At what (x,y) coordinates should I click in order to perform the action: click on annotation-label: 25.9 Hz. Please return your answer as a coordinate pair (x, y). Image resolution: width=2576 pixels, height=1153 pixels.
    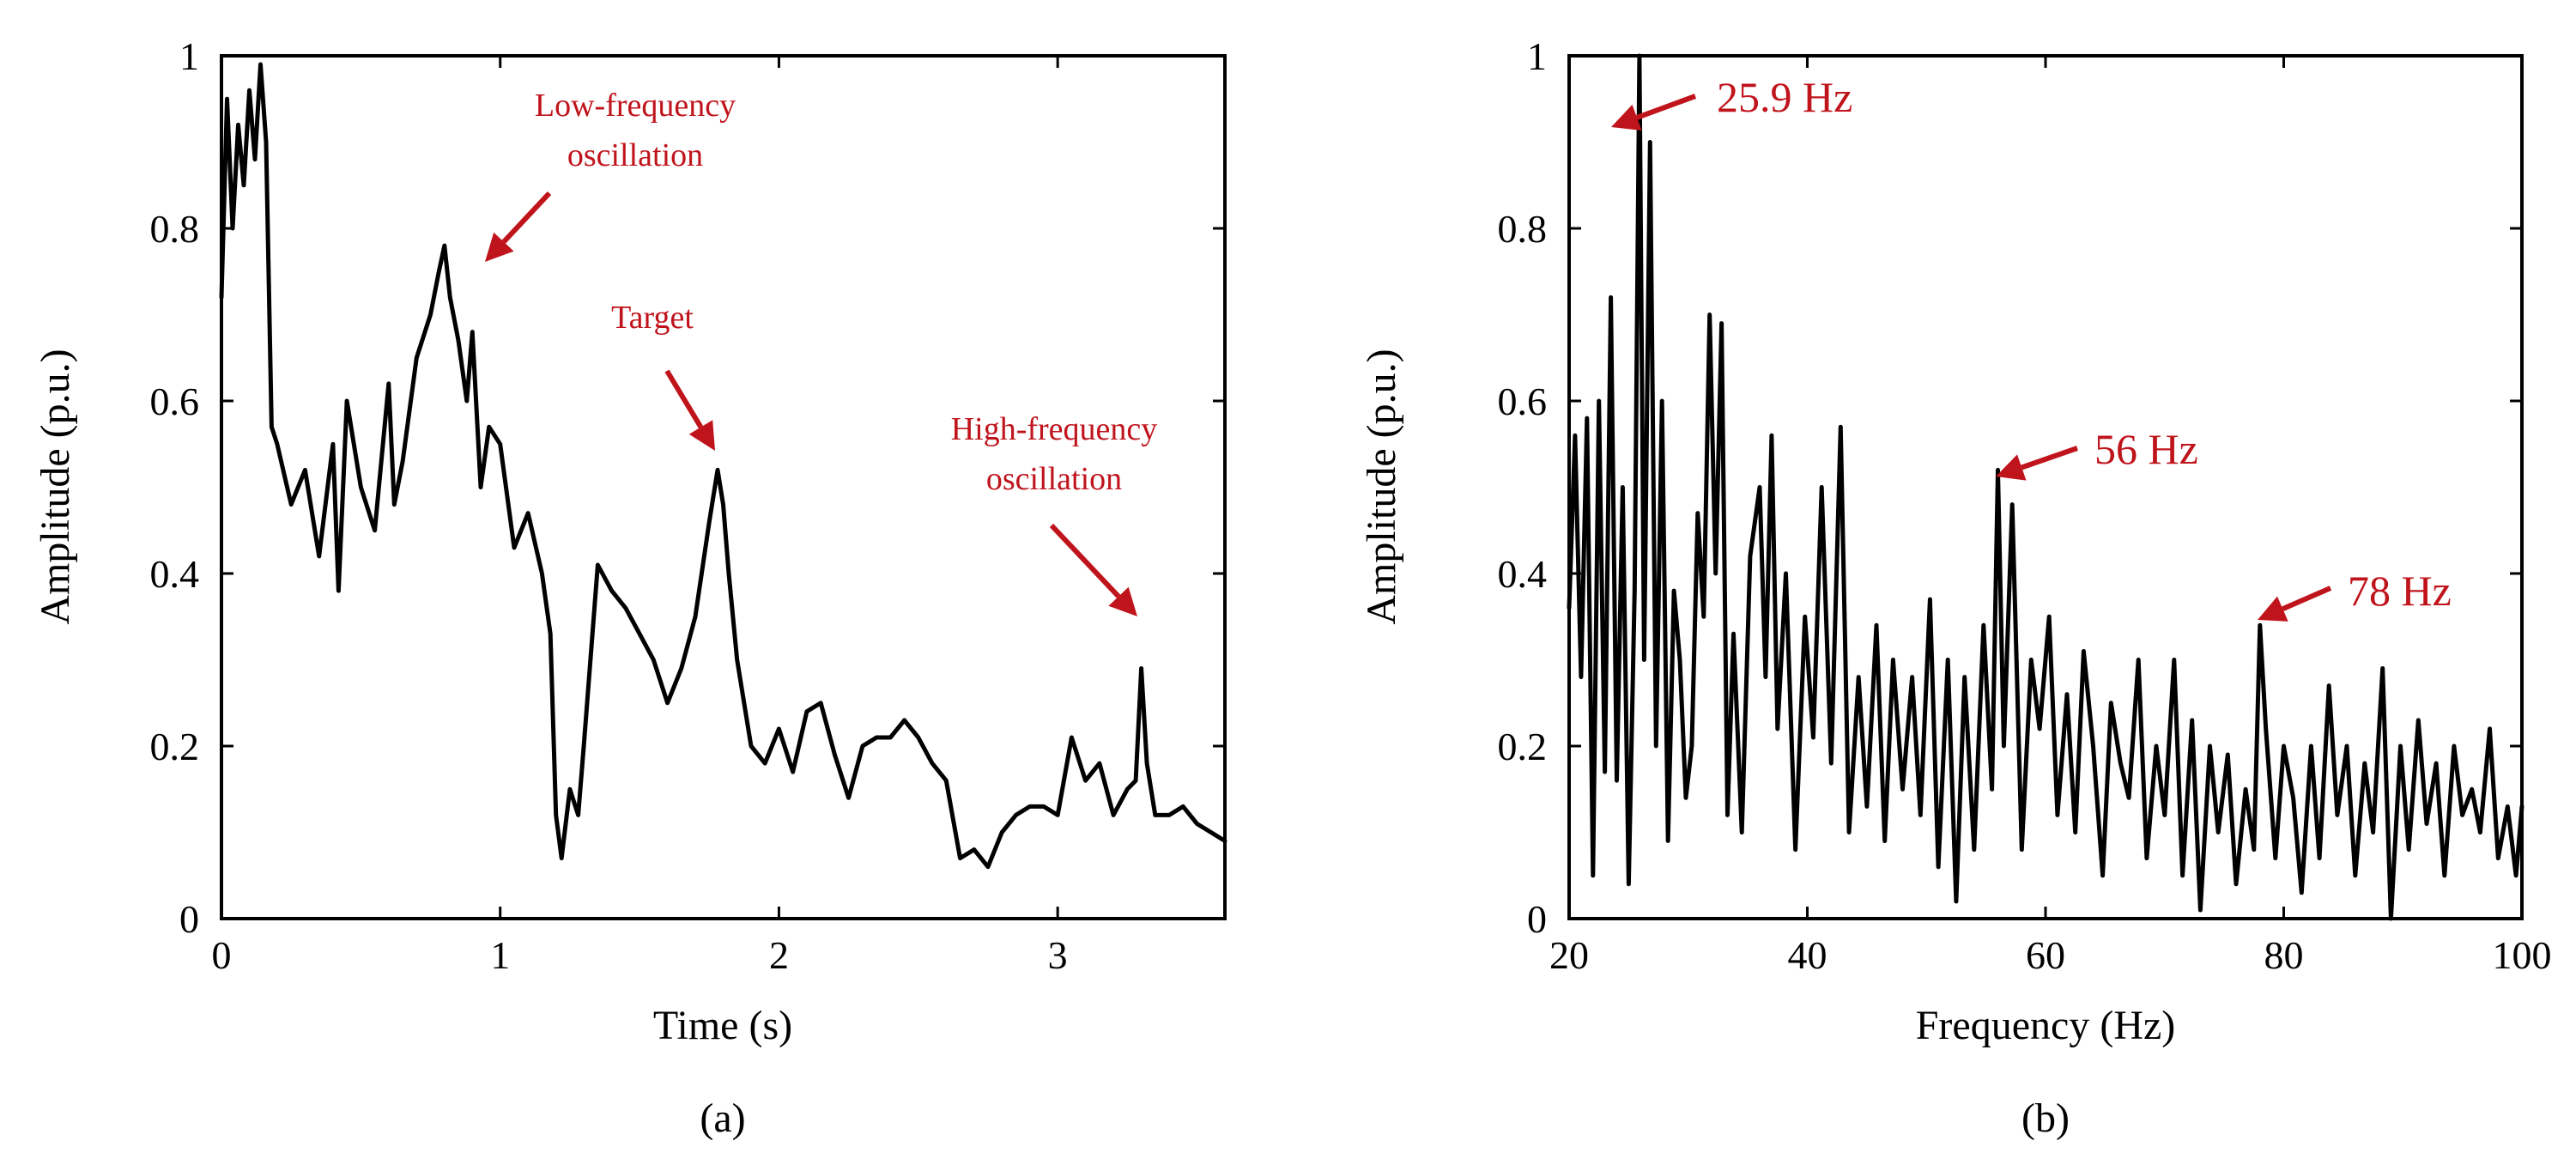
    Looking at the image, I should click on (1784, 97).